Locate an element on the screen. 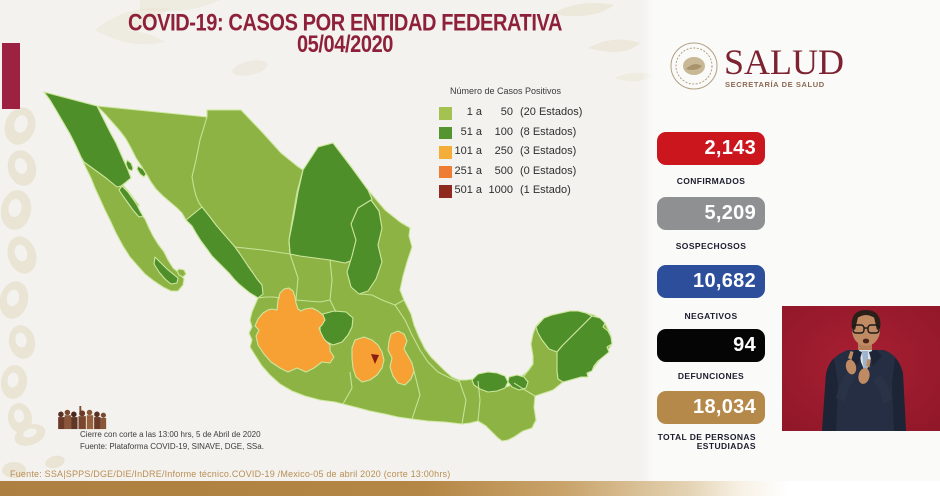  svg-text: SECRETARÍA DE SALUD is located at coordinates (775, 84).